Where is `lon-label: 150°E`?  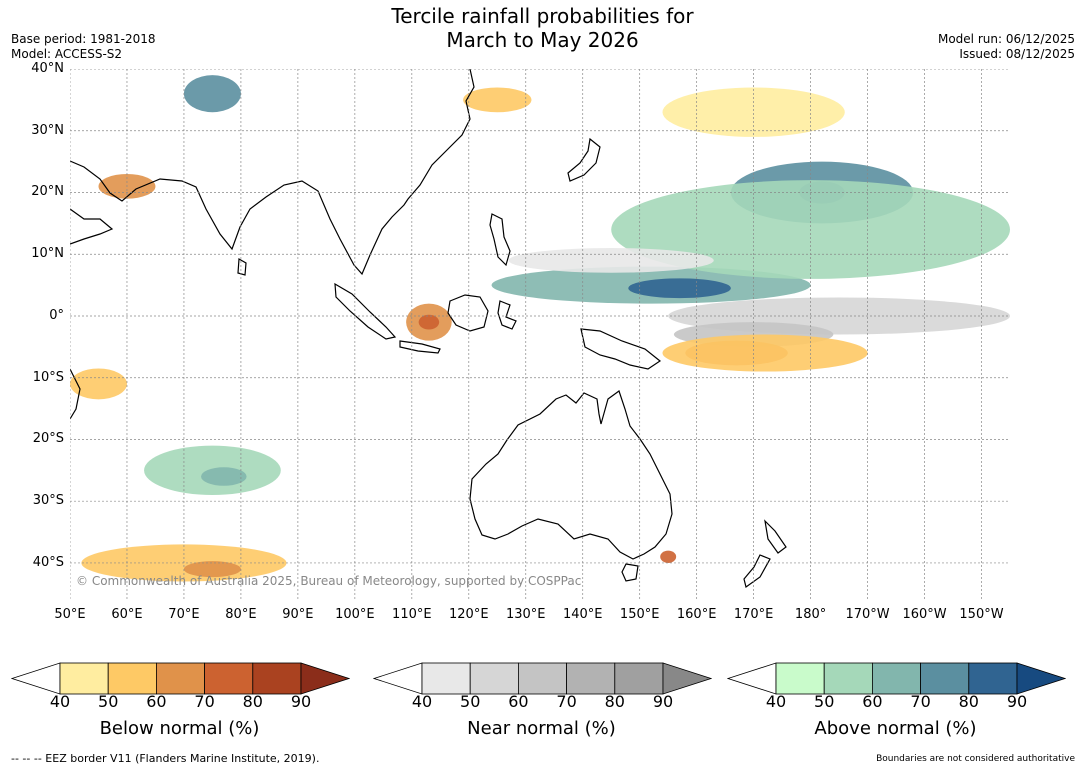
lon-label: 150°E is located at coordinates (639, 614).